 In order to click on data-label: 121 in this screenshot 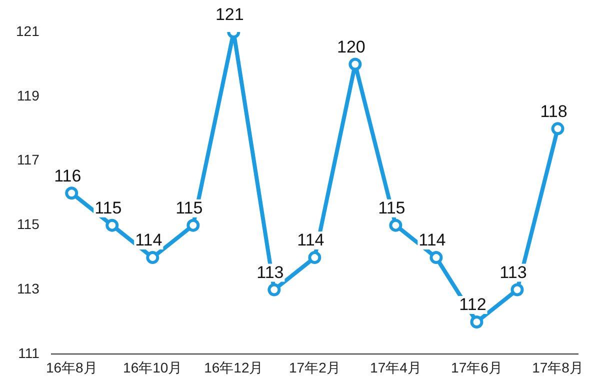, I will do `click(229, 14)`.